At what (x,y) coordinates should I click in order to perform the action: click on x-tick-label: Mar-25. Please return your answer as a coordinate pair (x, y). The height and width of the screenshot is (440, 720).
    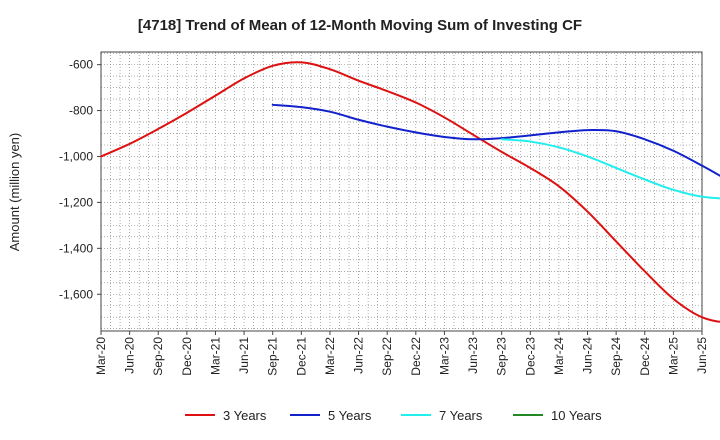
    Looking at the image, I should click on (673, 356).